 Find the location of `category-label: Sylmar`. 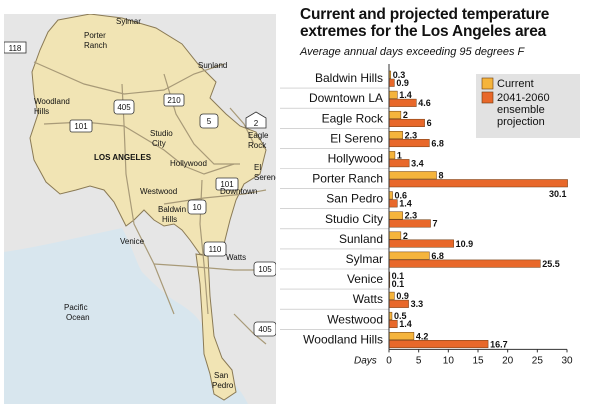

category-label: Sylmar is located at coordinates (364, 259).